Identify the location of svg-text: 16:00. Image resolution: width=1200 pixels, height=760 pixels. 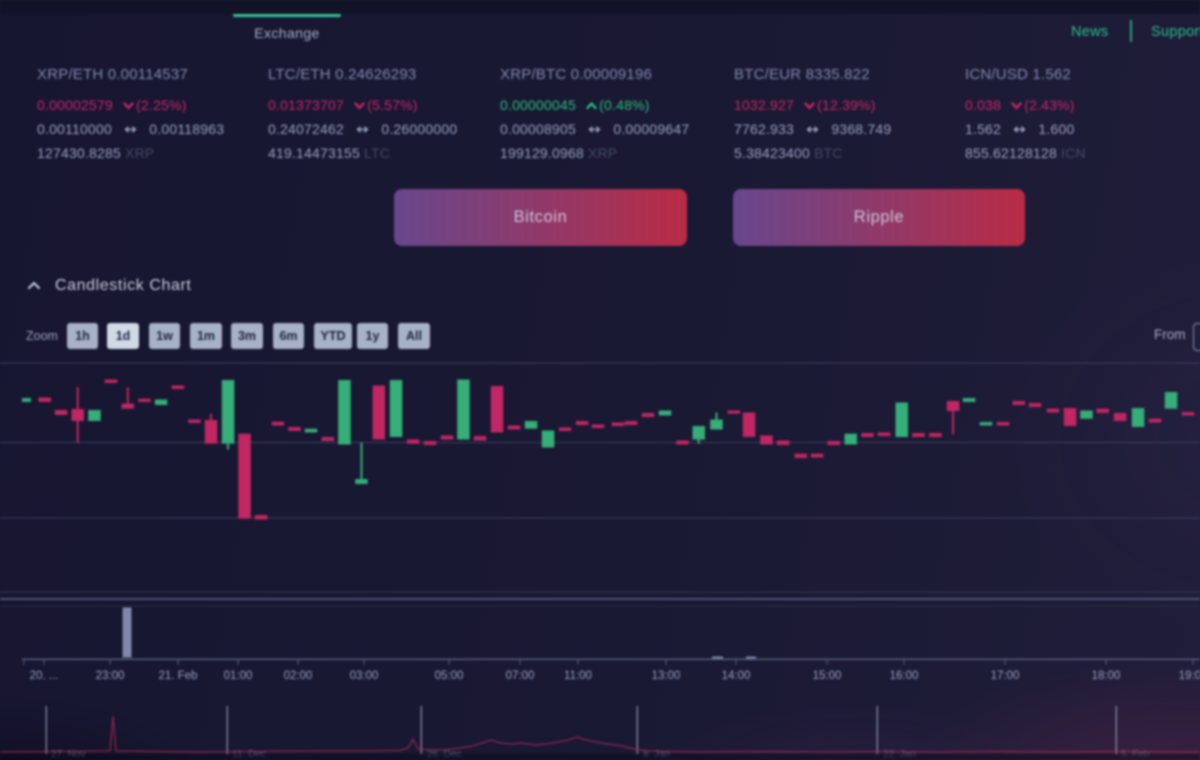
(904, 676).